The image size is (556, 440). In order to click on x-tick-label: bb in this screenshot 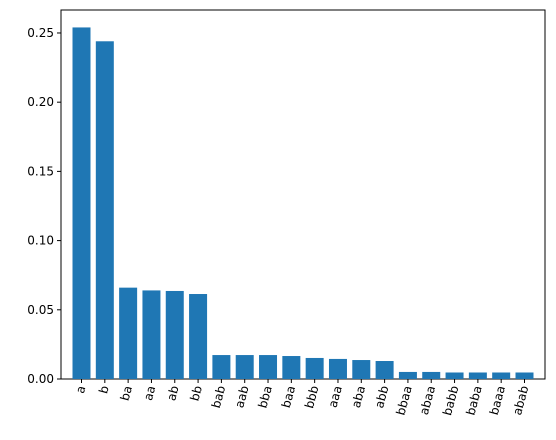, I will do `click(196, 393)`.